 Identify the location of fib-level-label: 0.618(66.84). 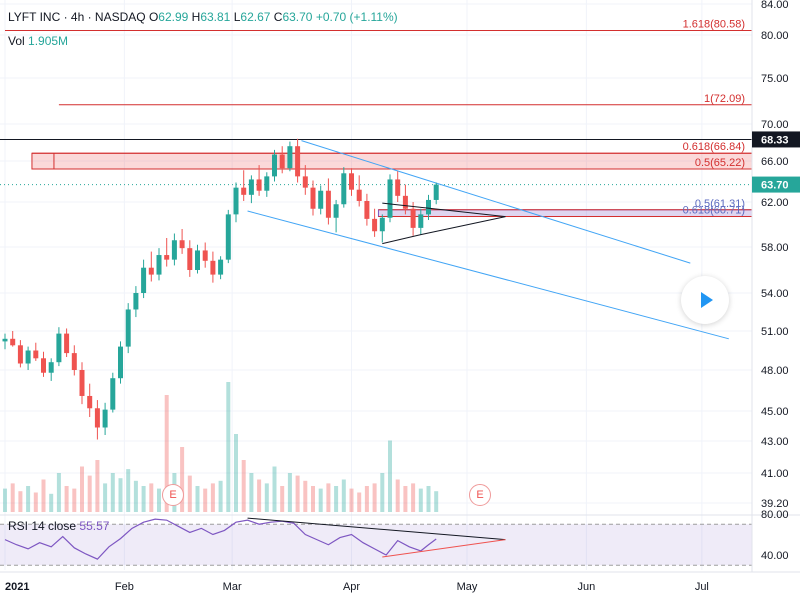
(714, 147).